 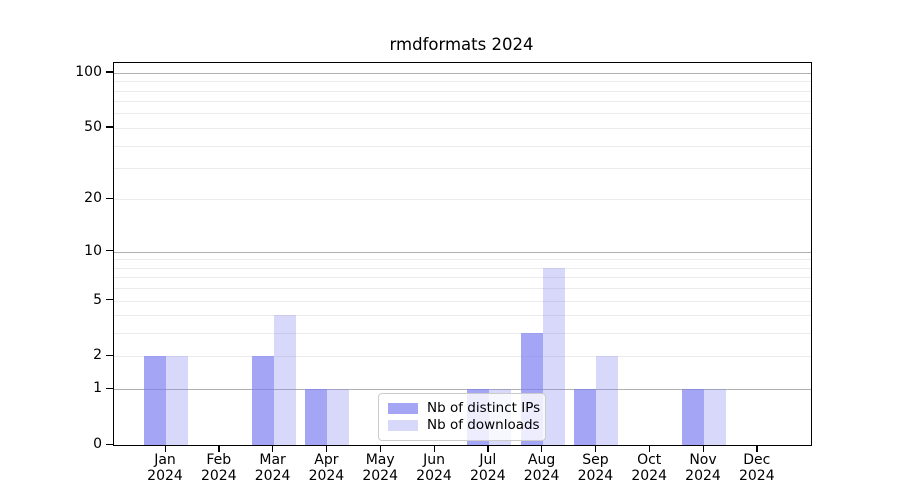 I want to click on x-tick-label: Aug 2024, so click(x=542, y=468).